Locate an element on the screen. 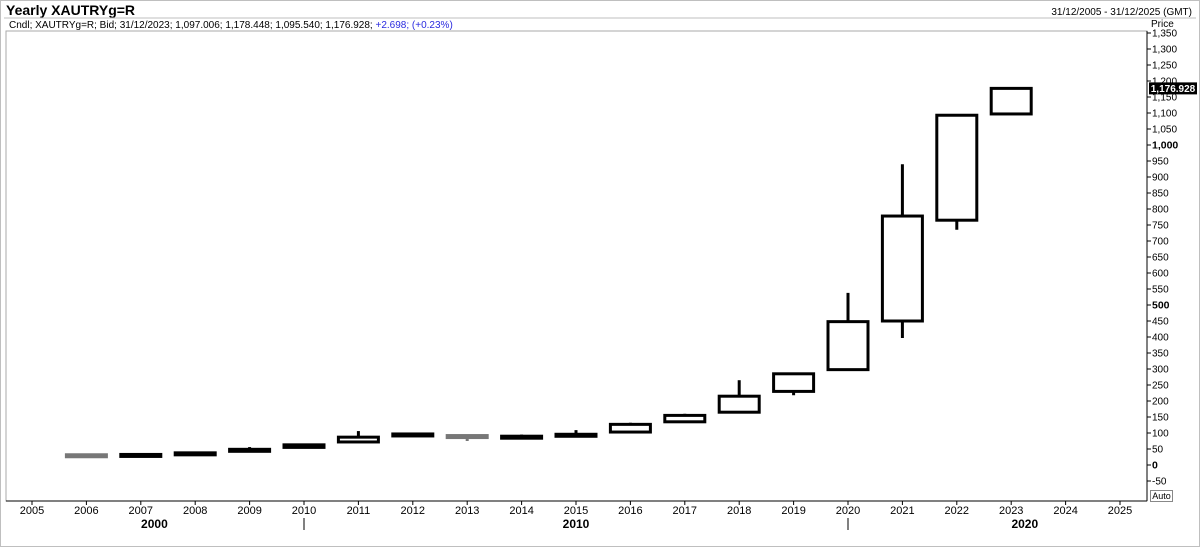 Image resolution: width=1200 pixels, height=547 pixels. candle-2014 is located at coordinates (522, 437).